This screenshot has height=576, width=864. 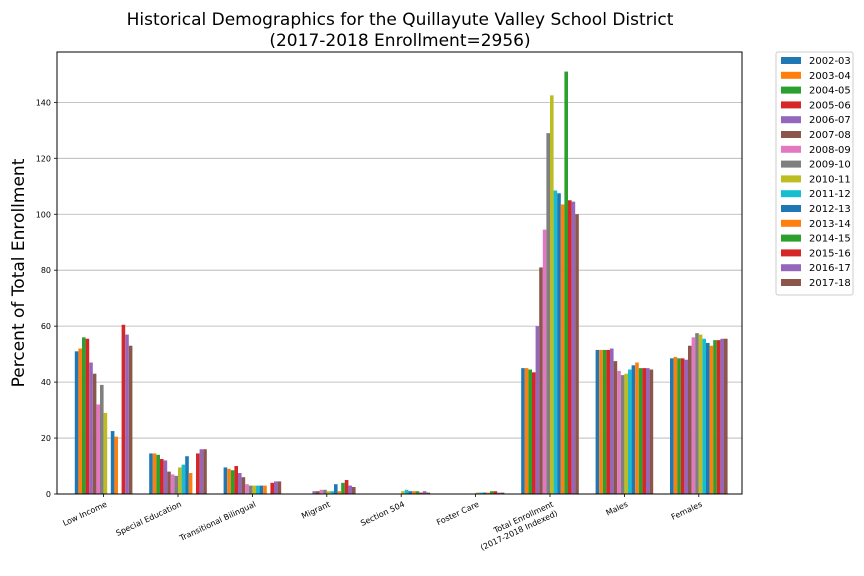 I want to click on x-tick-label: Low Income, so click(x=84, y=514).